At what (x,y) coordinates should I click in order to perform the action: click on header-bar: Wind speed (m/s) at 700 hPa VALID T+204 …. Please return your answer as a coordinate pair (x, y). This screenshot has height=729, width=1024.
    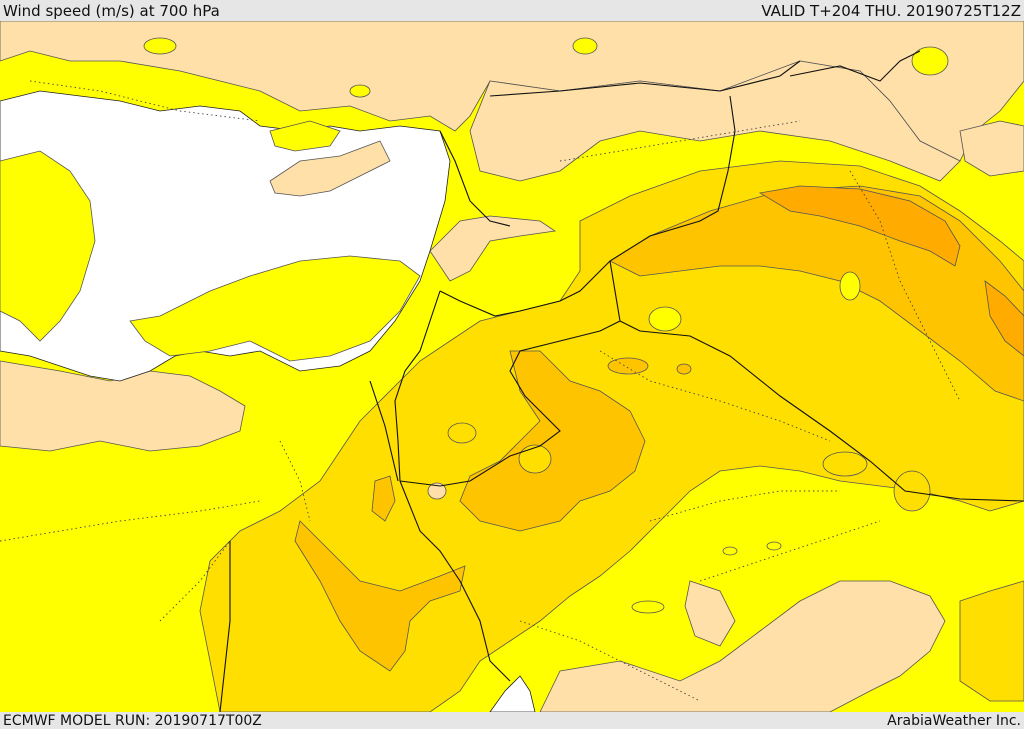
    Looking at the image, I should click on (512, 10).